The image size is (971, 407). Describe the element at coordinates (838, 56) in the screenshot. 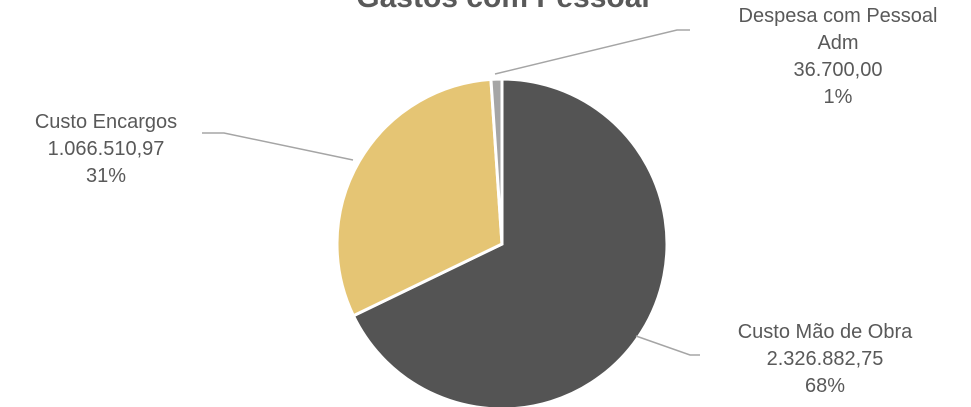

I see `slice-label: Despesa com Pessoal Adm 36.700,00 1%` at that location.